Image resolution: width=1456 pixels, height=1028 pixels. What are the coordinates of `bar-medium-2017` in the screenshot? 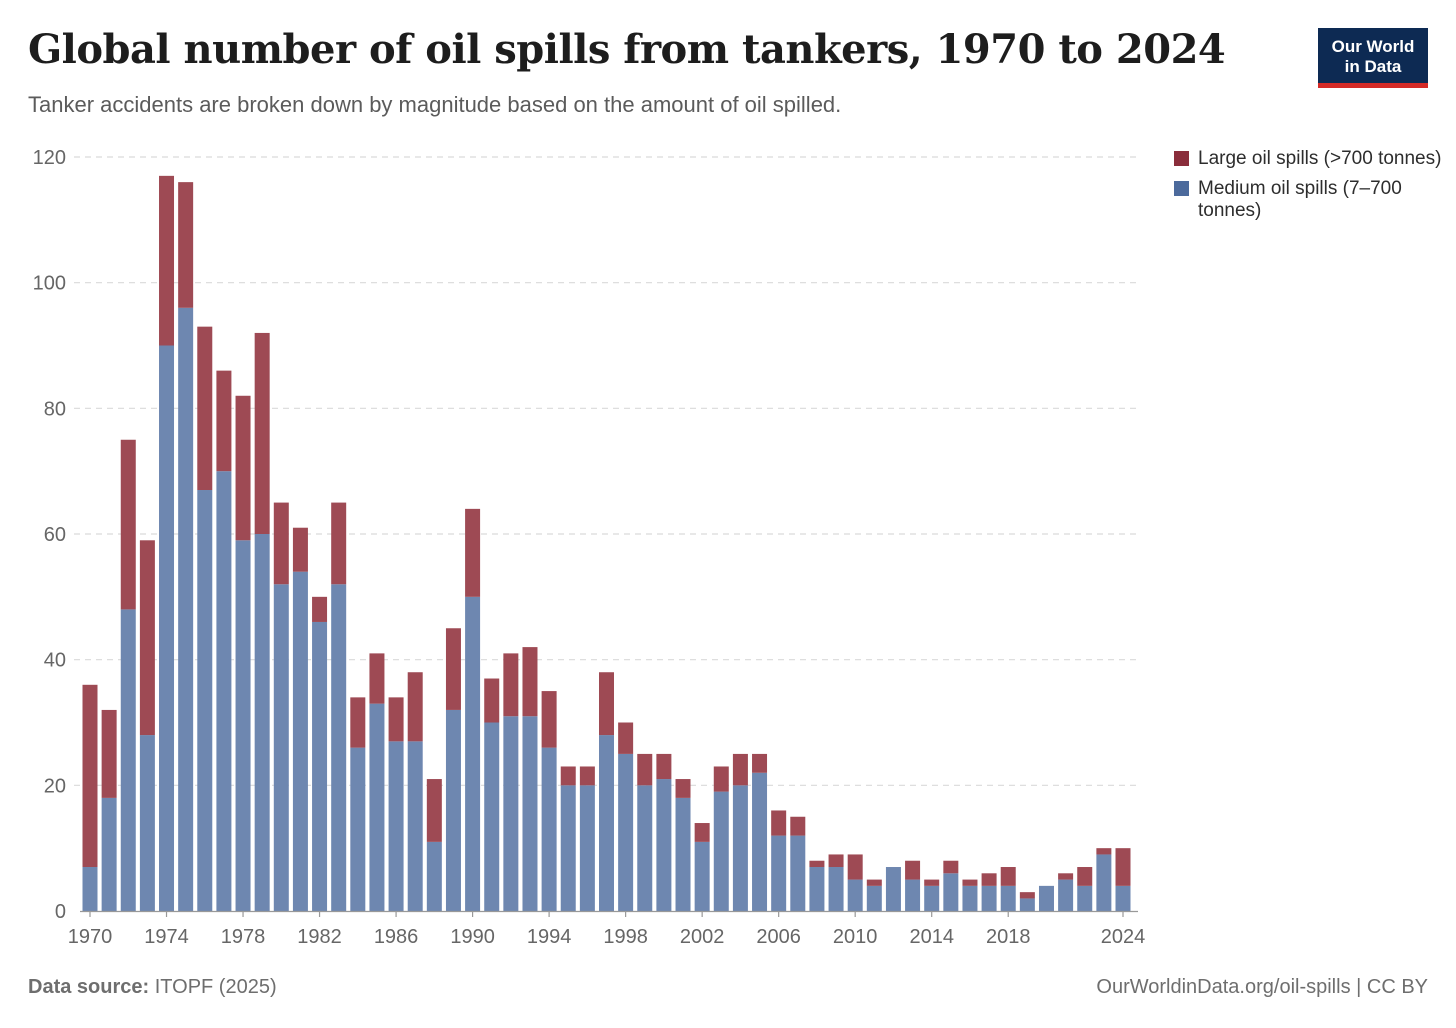 It's located at (989, 898).